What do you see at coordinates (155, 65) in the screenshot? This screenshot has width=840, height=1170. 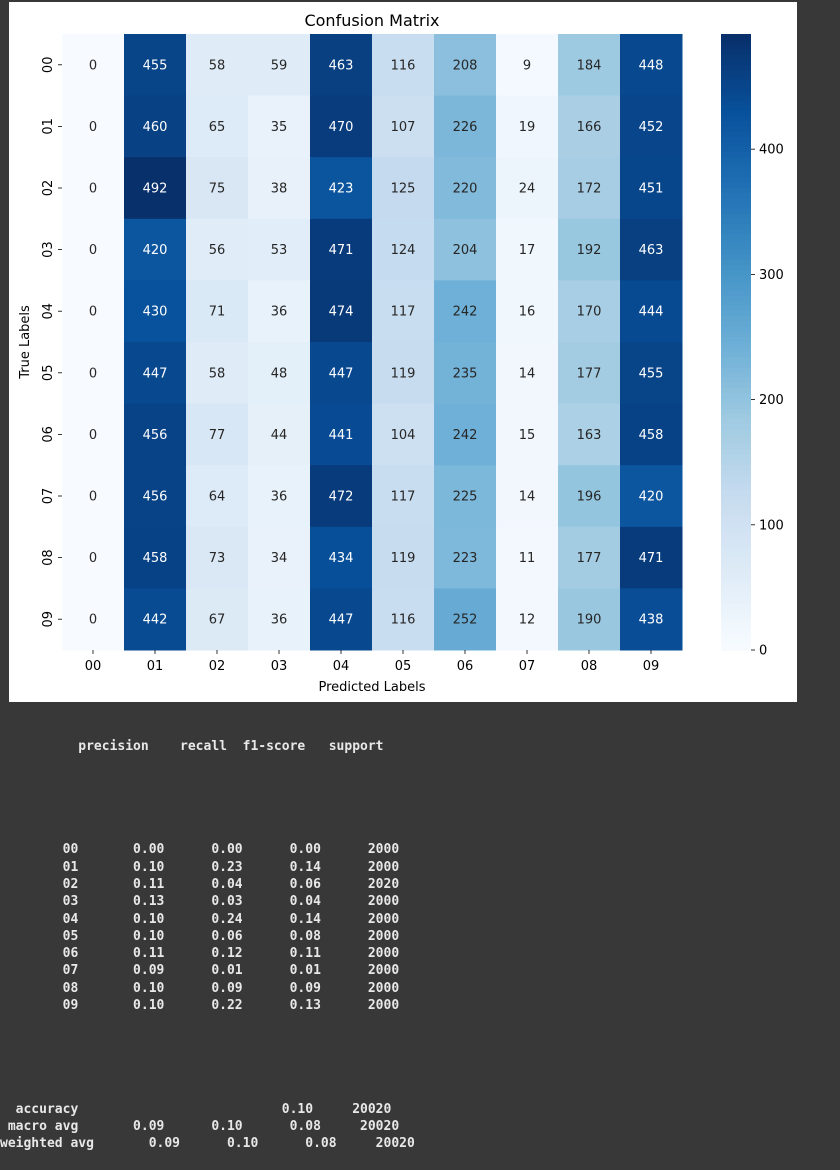 I see `cell-value-label: 455` at bounding box center [155, 65].